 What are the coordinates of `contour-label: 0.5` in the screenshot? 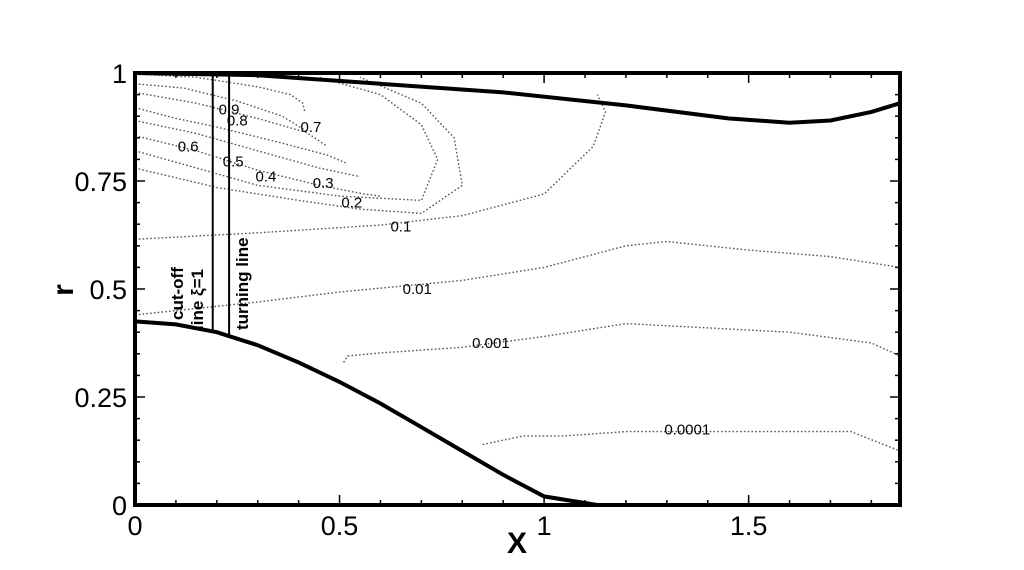 It's located at (233, 162).